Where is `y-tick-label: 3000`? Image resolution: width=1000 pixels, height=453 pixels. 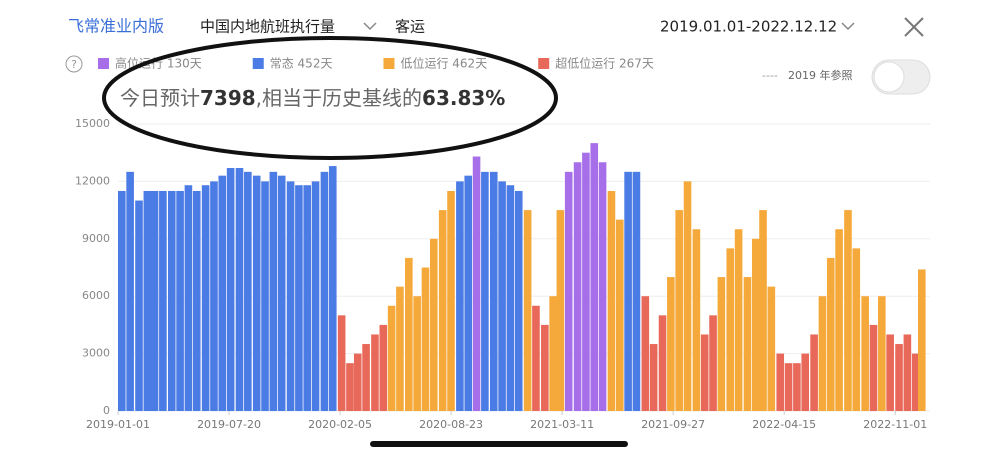
y-tick-label: 3000 is located at coordinates (96, 353).